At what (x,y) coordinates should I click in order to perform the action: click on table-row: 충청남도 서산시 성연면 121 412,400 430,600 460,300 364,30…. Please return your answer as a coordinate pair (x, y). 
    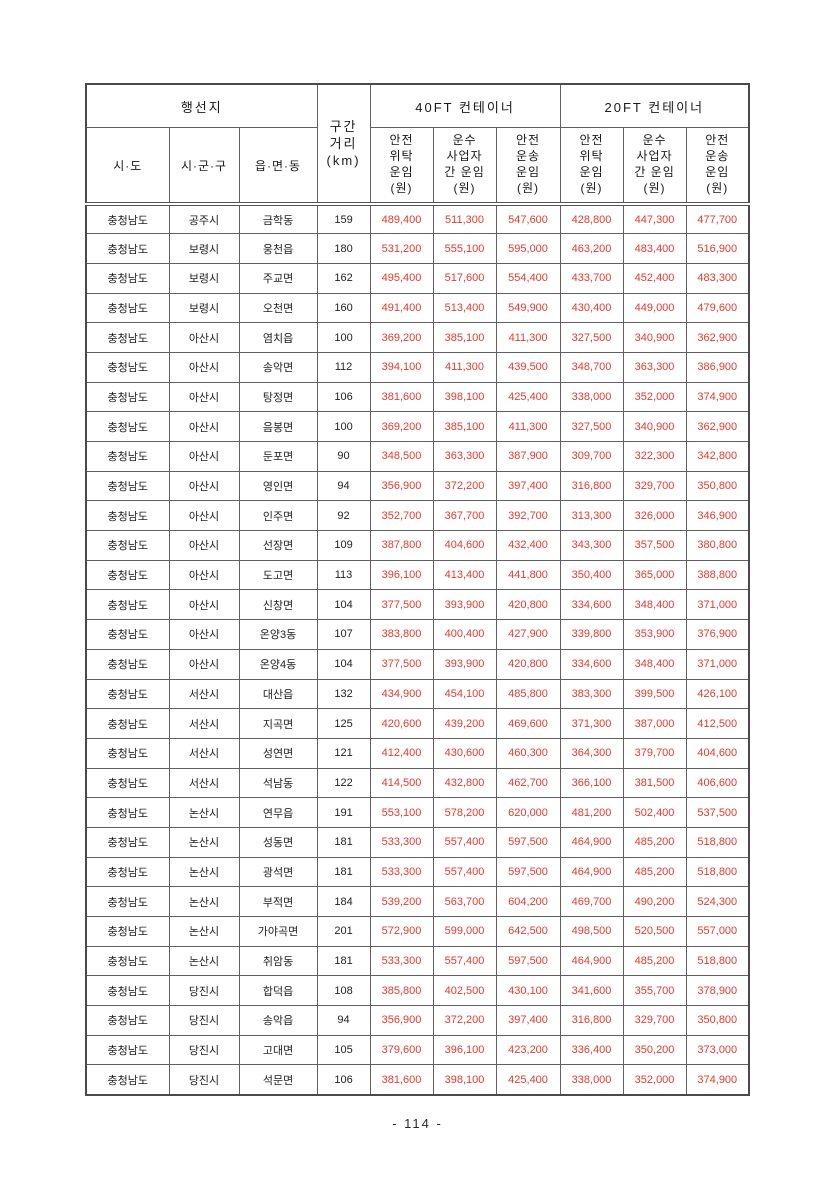
    Looking at the image, I should click on (417, 753).